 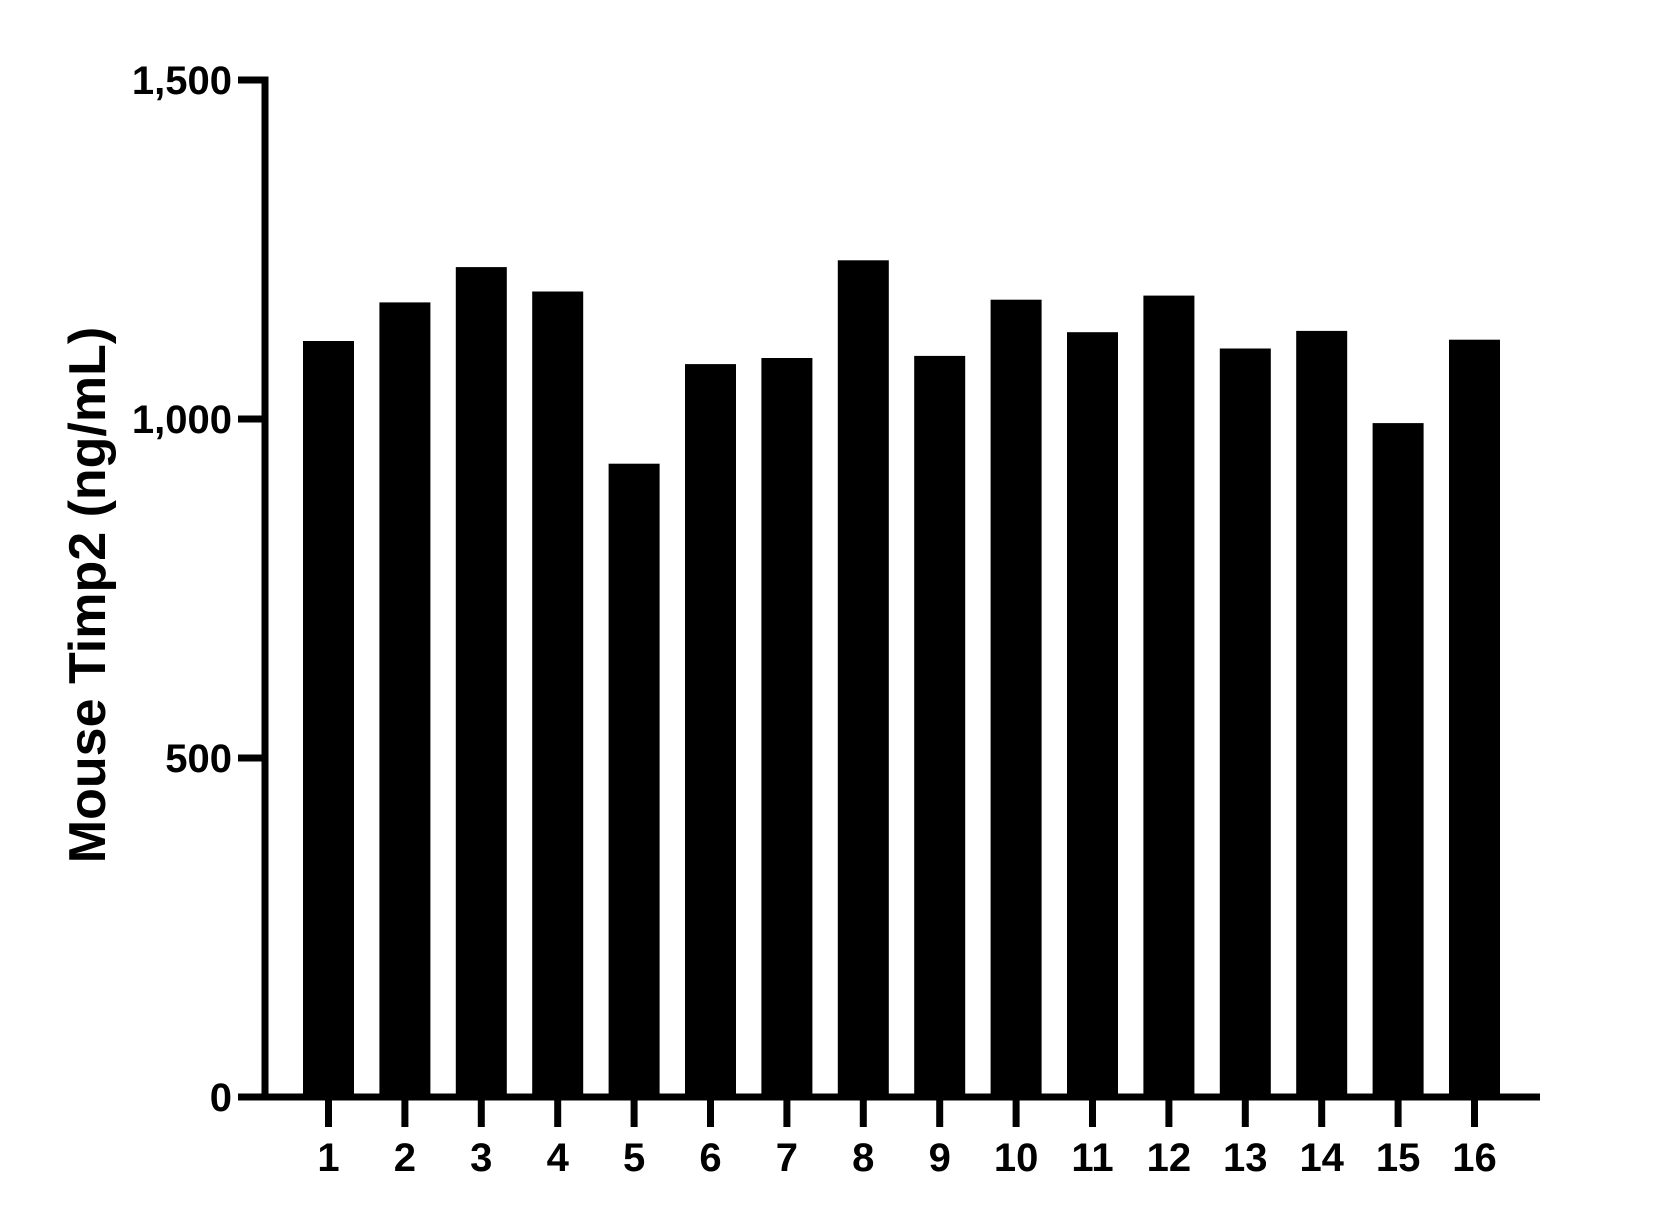 What do you see at coordinates (405, 1158) in the screenshot?
I see `x-tick-label-2: 2` at bounding box center [405, 1158].